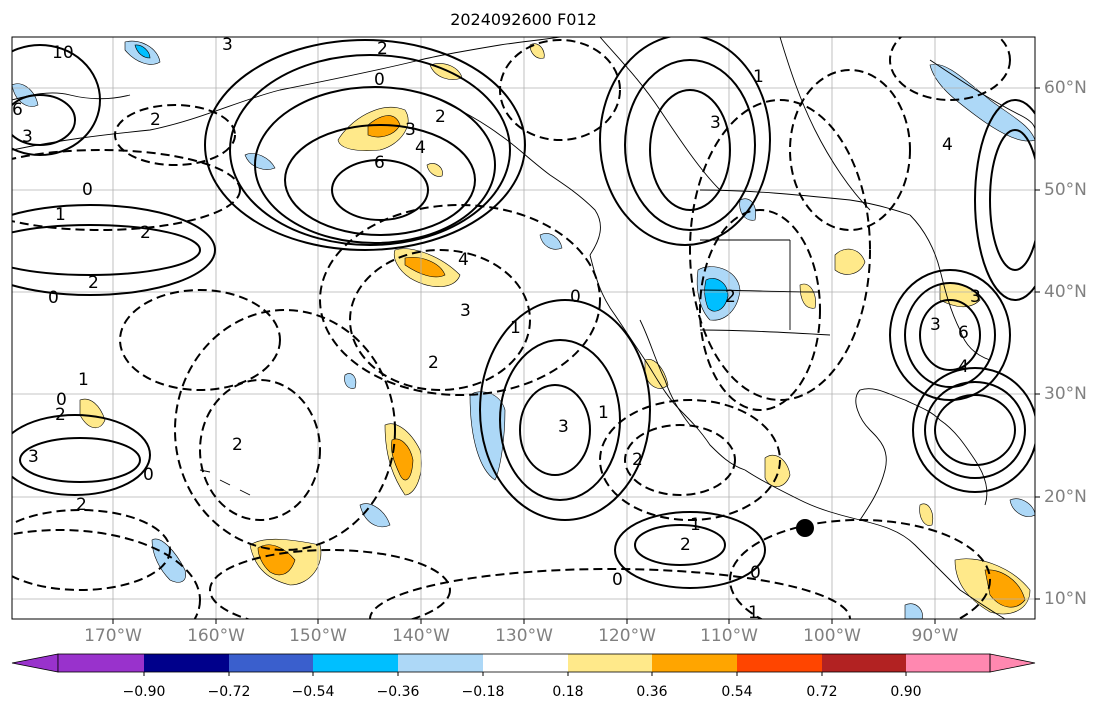  I want to click on colorbar-extend-high, so click(1012, 663).